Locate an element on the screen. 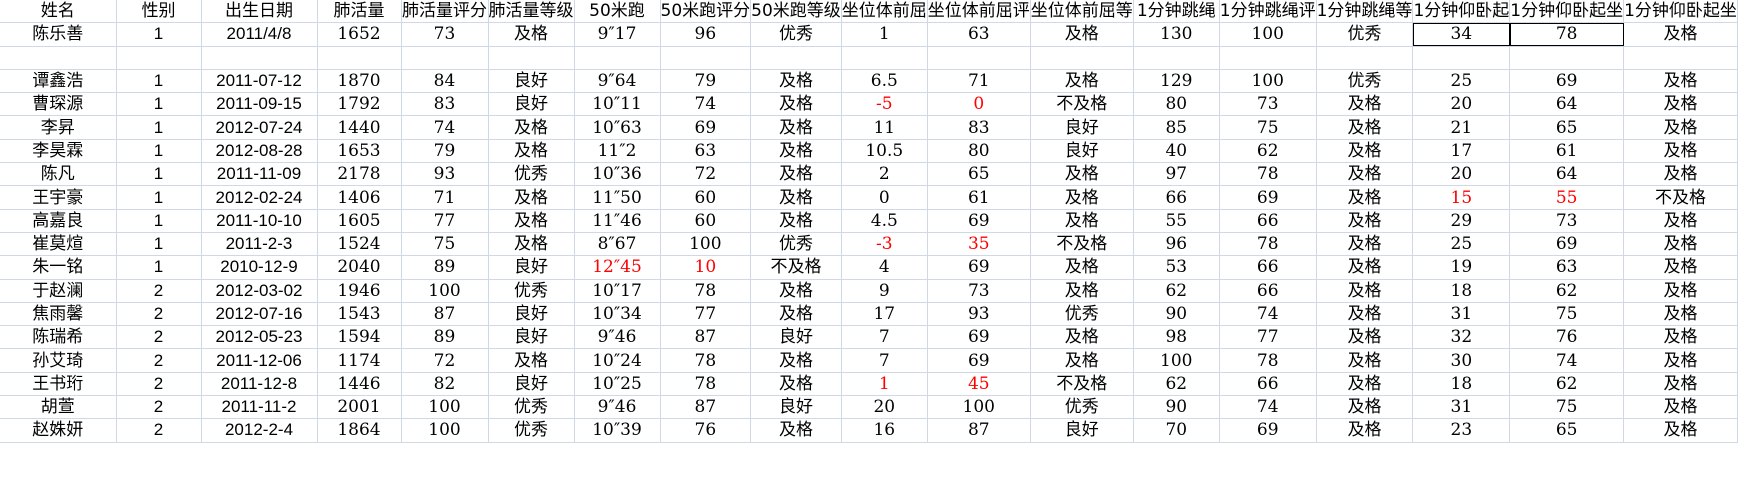  cell-birthdate is located at coordinates (259, 58).